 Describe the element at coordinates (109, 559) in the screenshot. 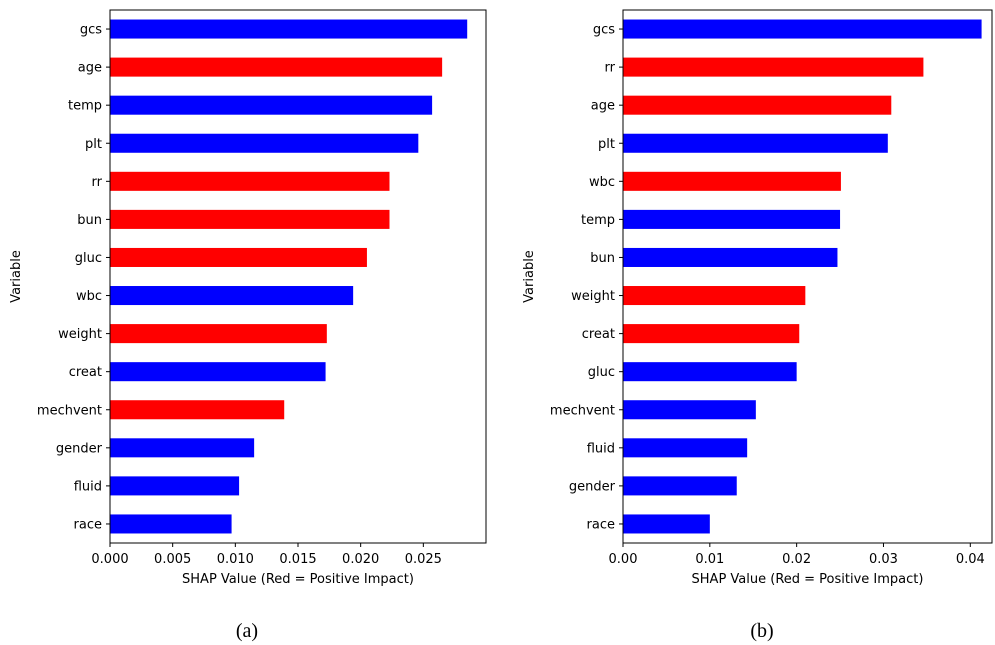

I see `xtick-label: 0.000` at that location.